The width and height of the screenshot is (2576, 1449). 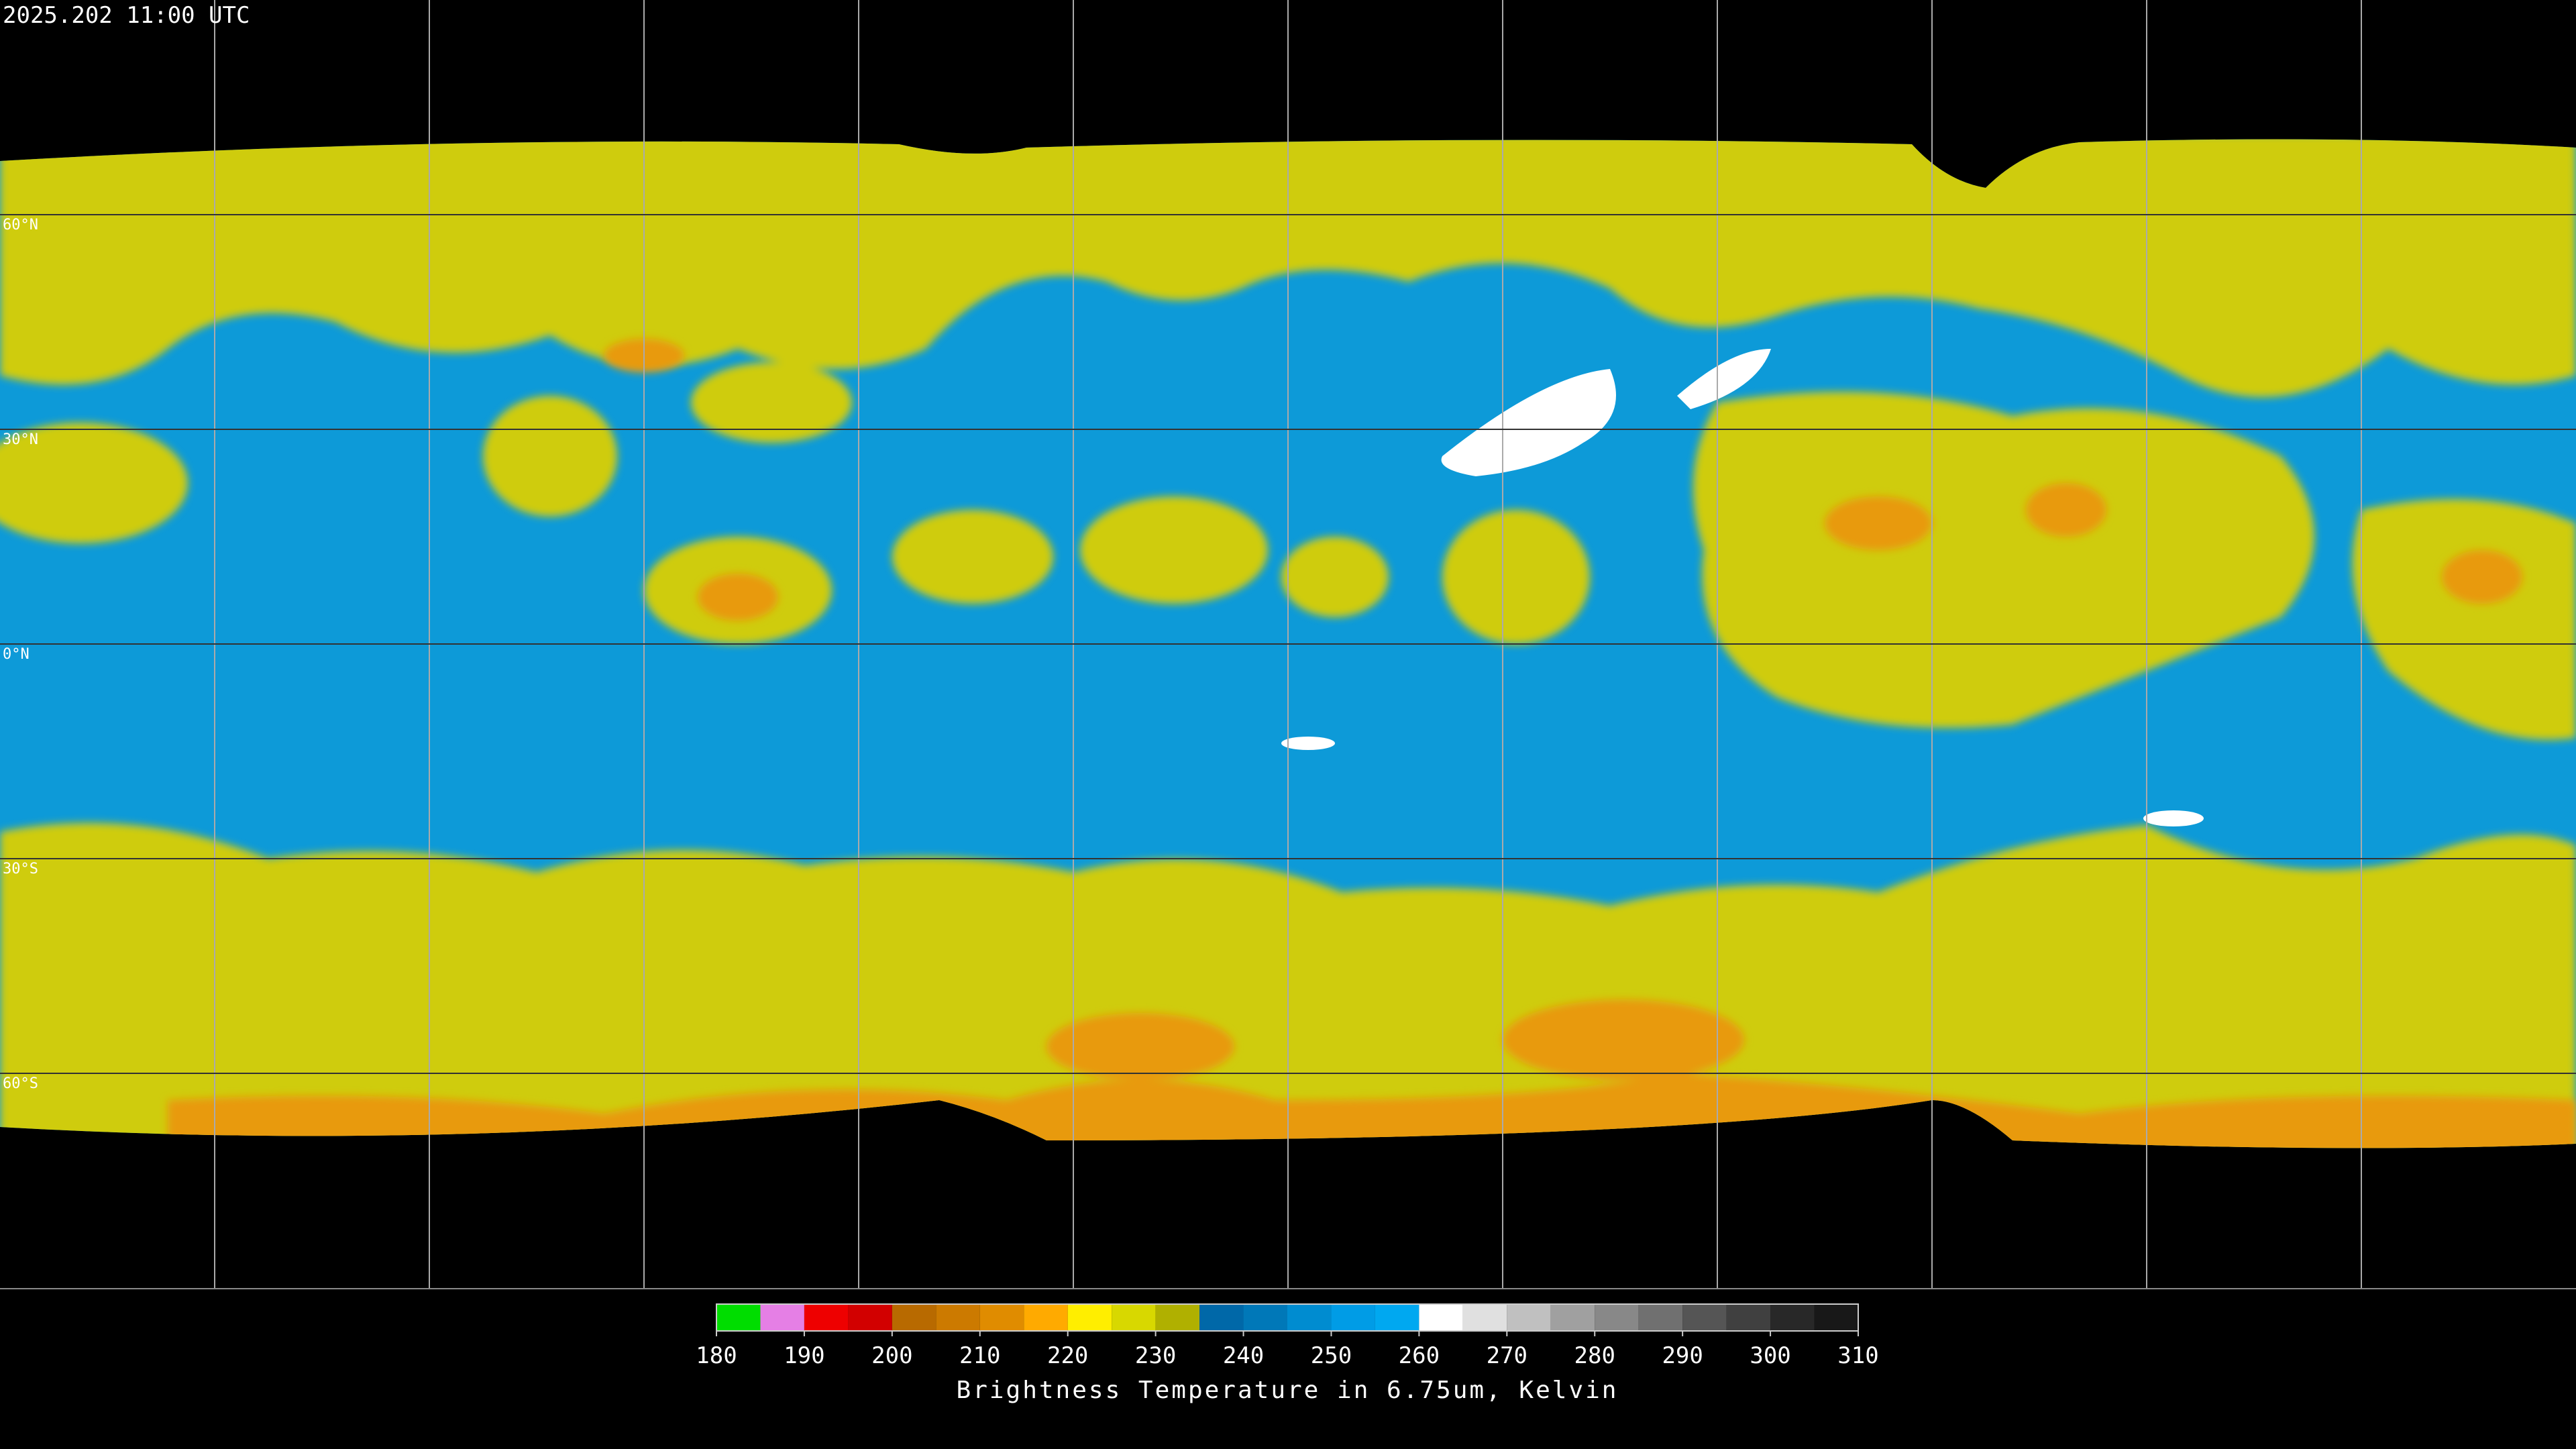 What do you see at coordinates (1742, 587) in the screenshot?
I see `very-dry-regions` at bounding box center [1742, 587].